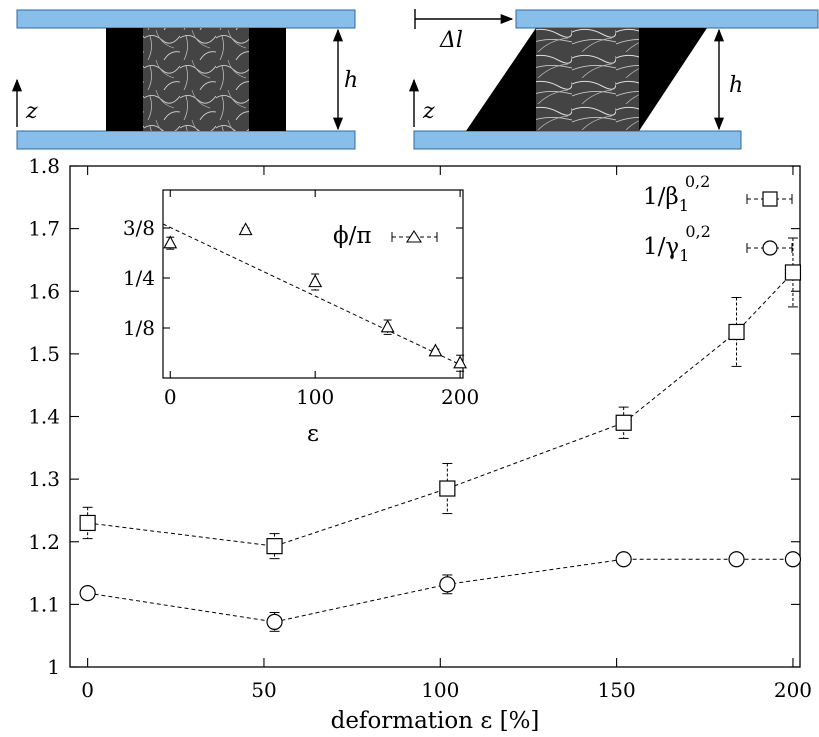 The height and width of the screenshot is (737, 819). Describe the element at coordinates (718, 218) in the screenshot. I see `legend: 1/β10,2 1/γ10,2` at that location.